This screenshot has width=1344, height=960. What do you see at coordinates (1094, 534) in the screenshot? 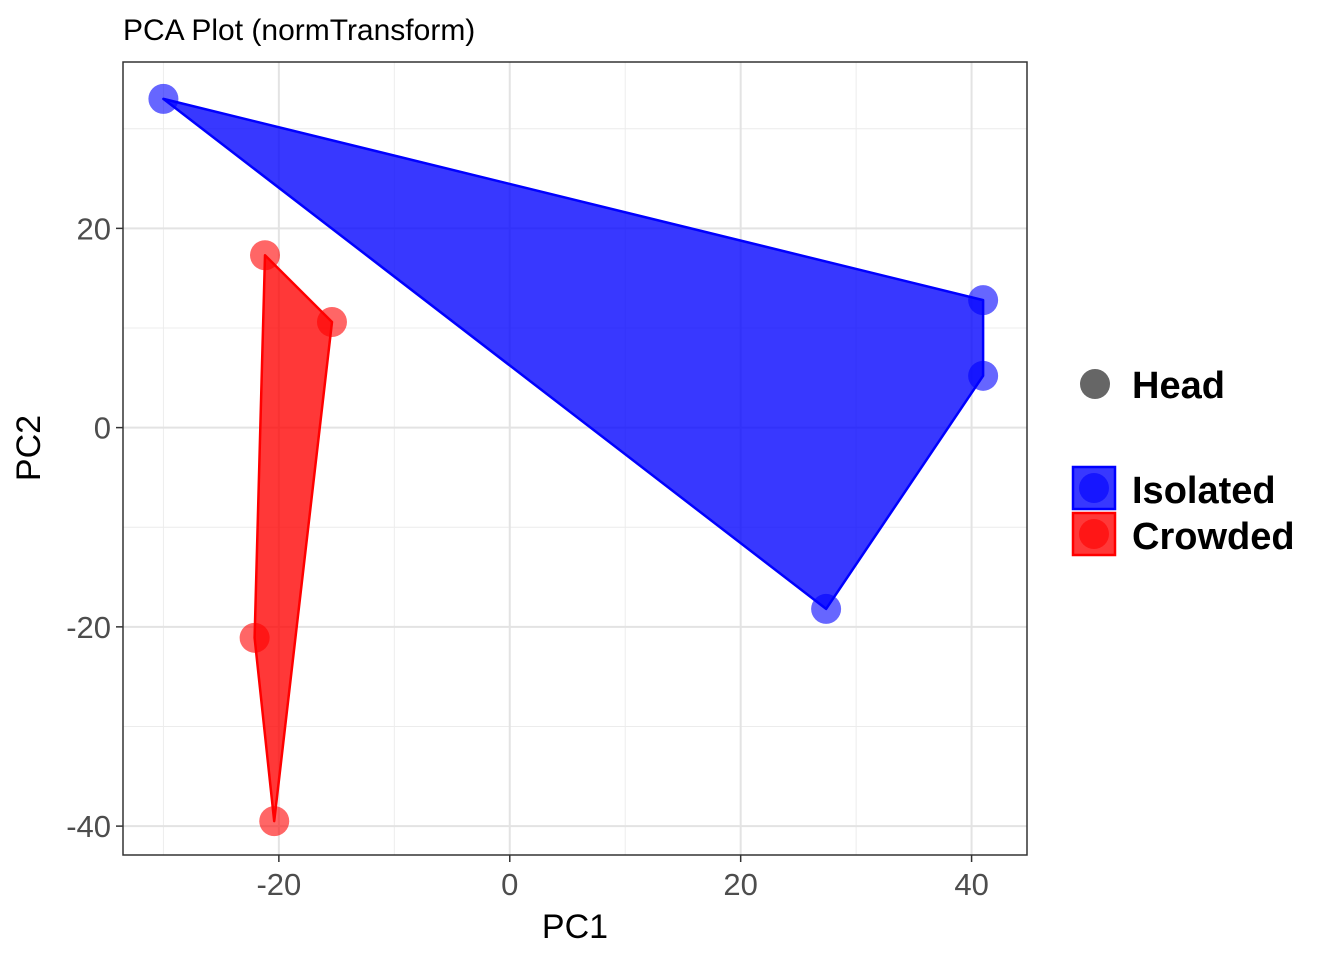
I see `legend-key-point-crowded` at bounding box center [1094, 534].